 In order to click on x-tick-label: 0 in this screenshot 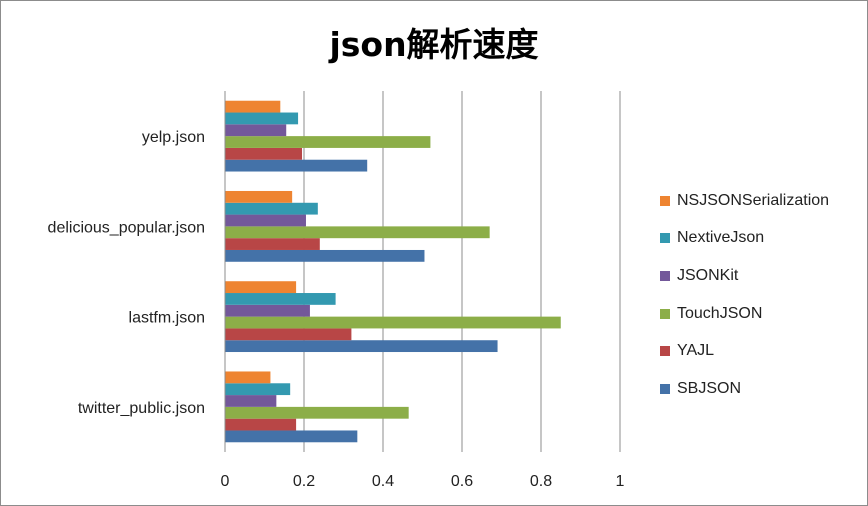, I will do `click(225, 481)`.